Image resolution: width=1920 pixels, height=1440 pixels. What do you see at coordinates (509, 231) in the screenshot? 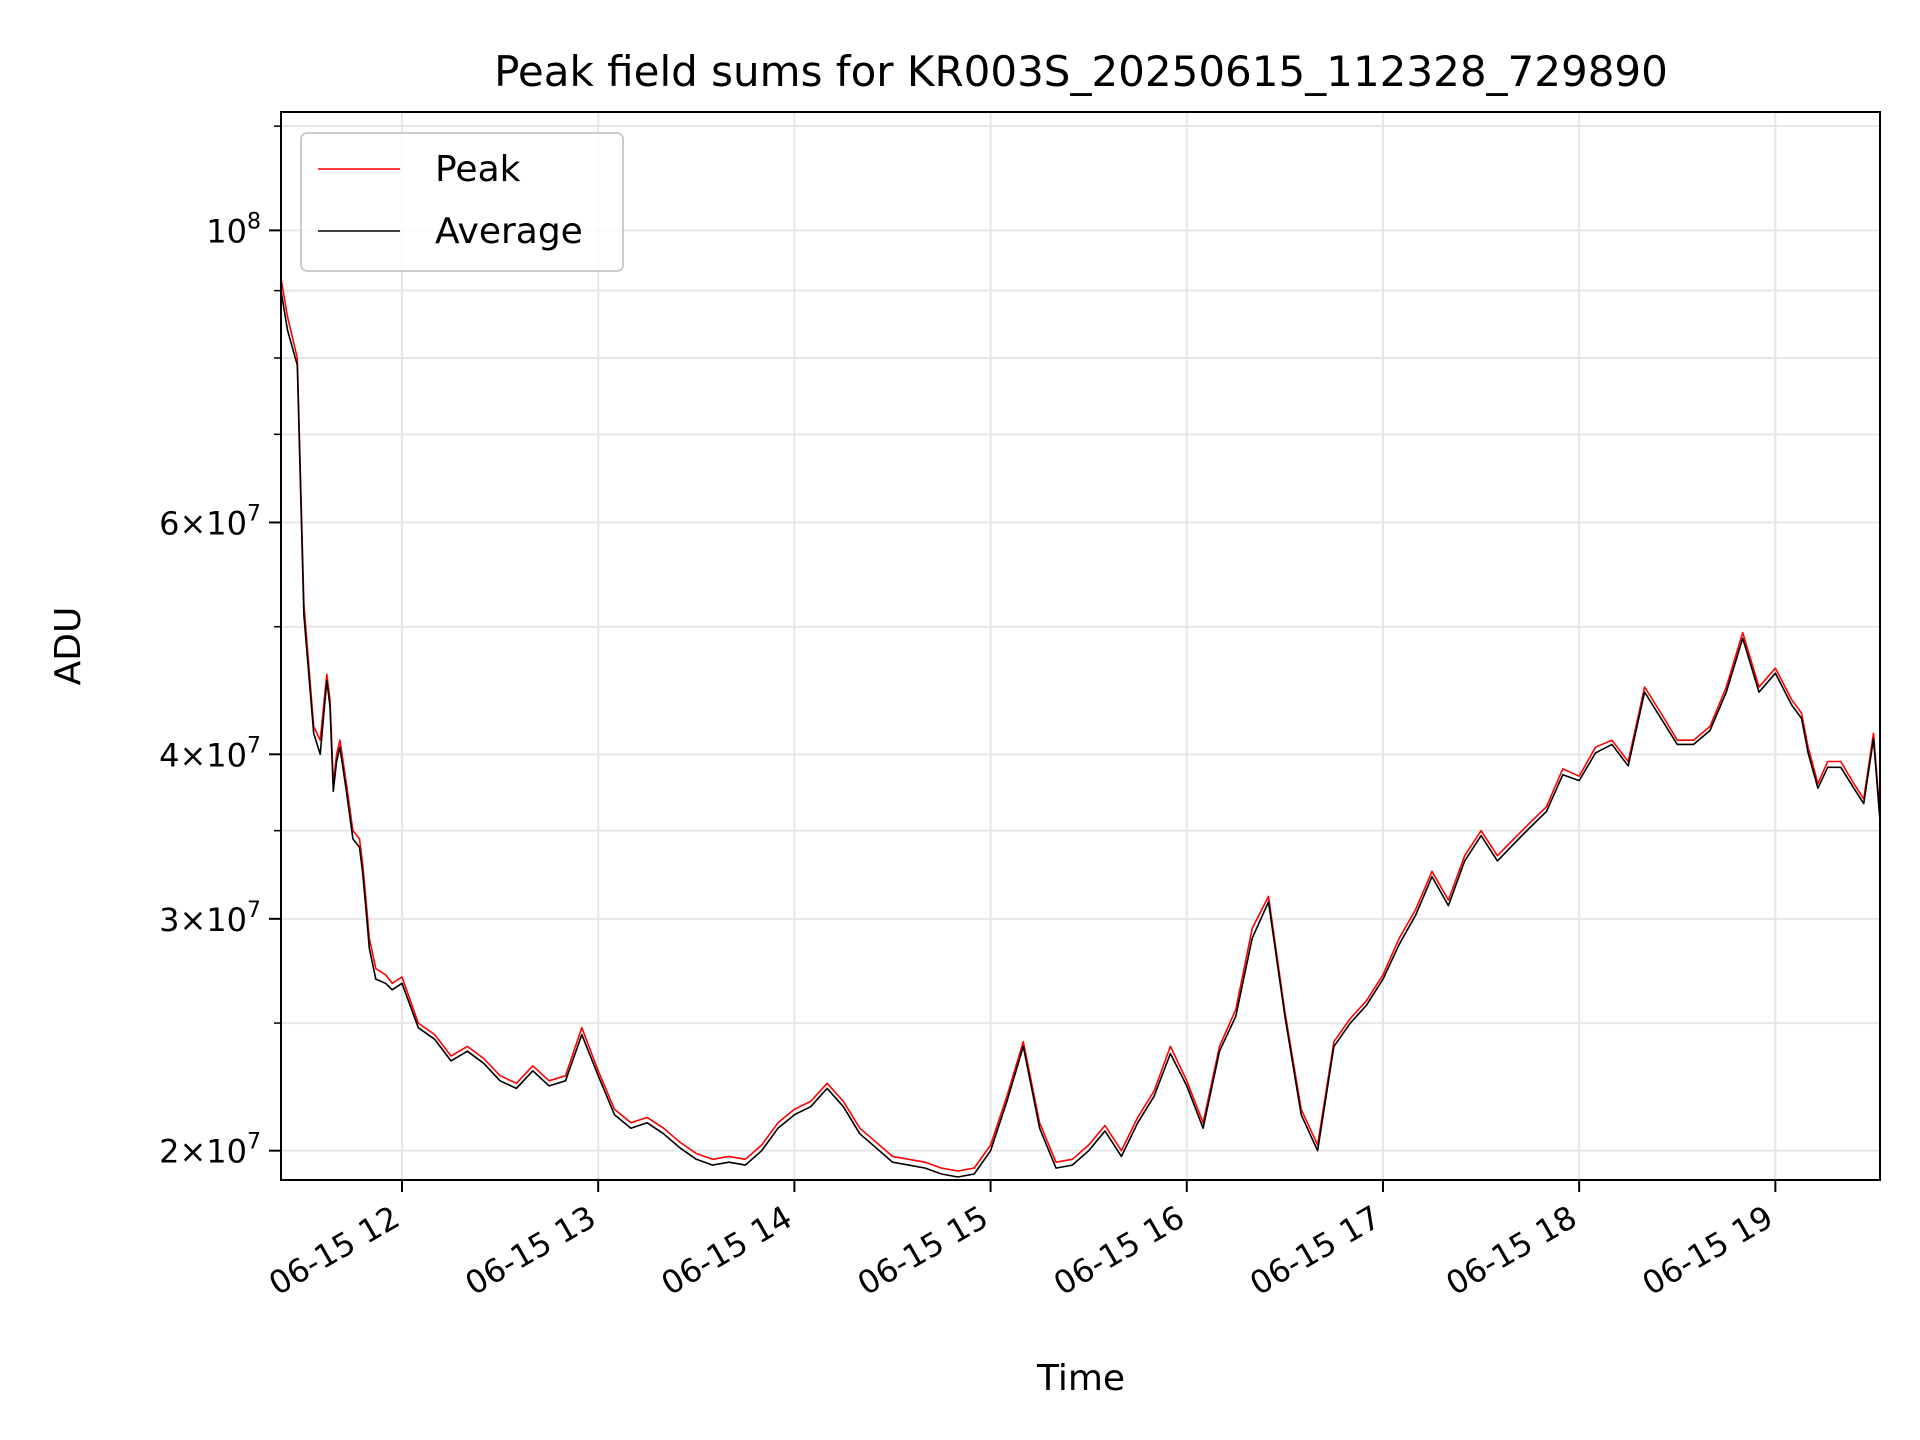
I see `legend-label-average: Average` at bounding box center [509, 231].